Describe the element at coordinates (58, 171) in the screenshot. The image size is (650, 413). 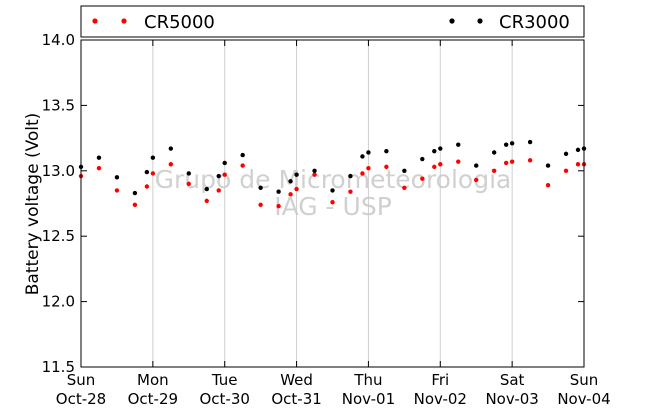
I see `y-tick-label: 13.0` at that location.